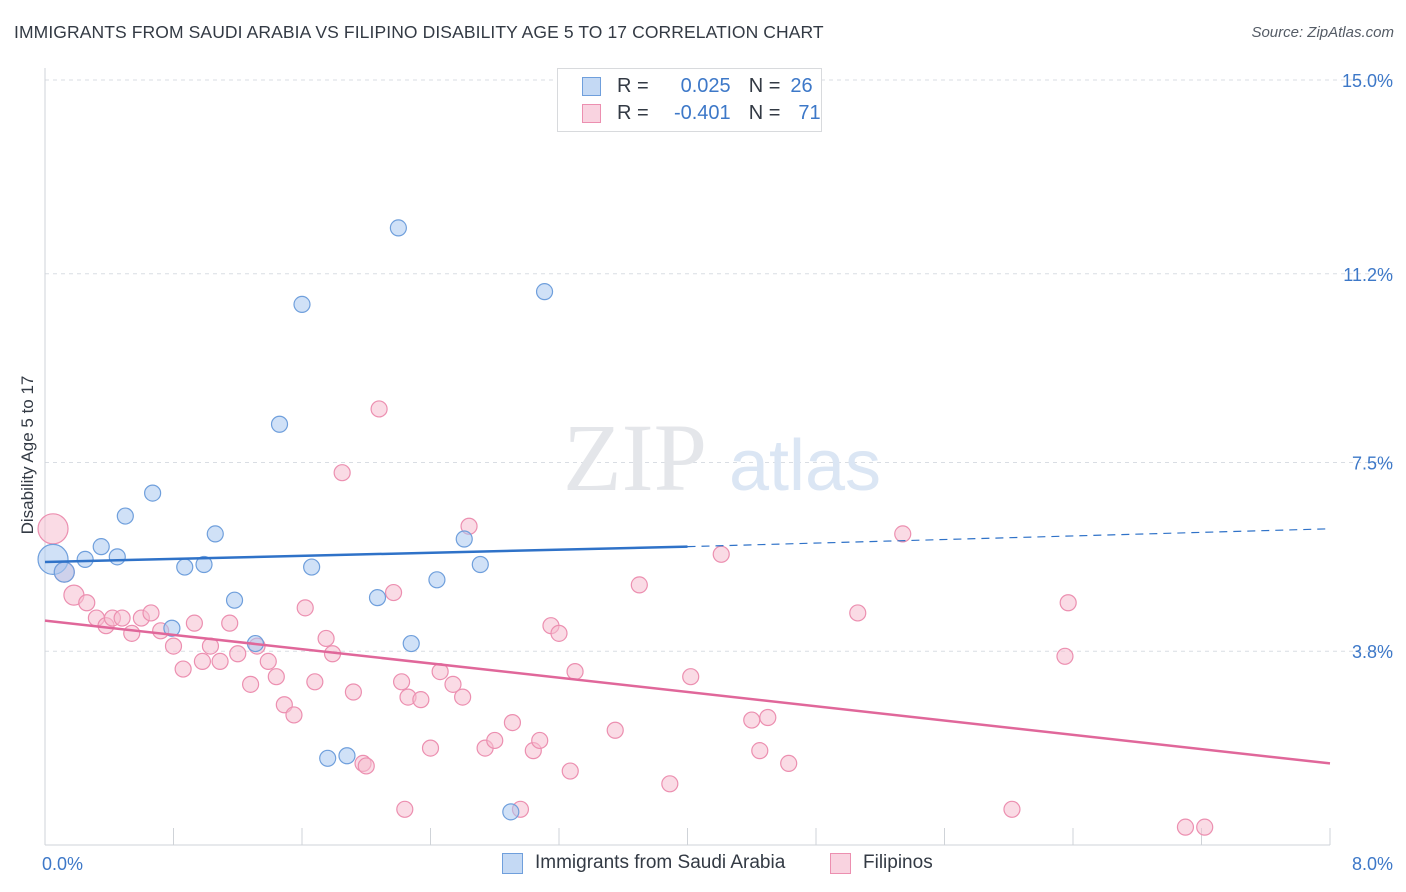 The height and width of the screenshot is (892, 1406). Describe the element at coordinates (1322, 32) in the screenshot. I see `source-credit: Source: ZipAtlas.com` at that location.